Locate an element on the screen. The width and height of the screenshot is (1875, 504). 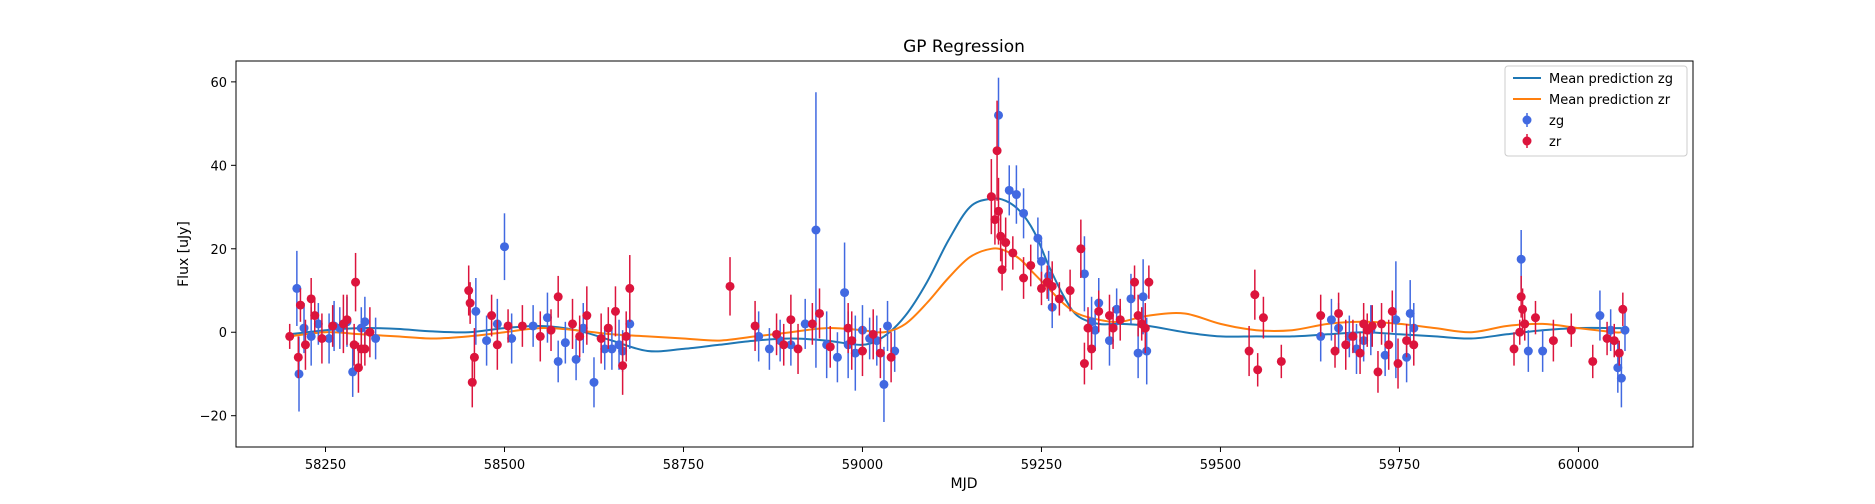
legend-label-mean-zr: Mean prediction zr is located at coordinates (1610, 100).